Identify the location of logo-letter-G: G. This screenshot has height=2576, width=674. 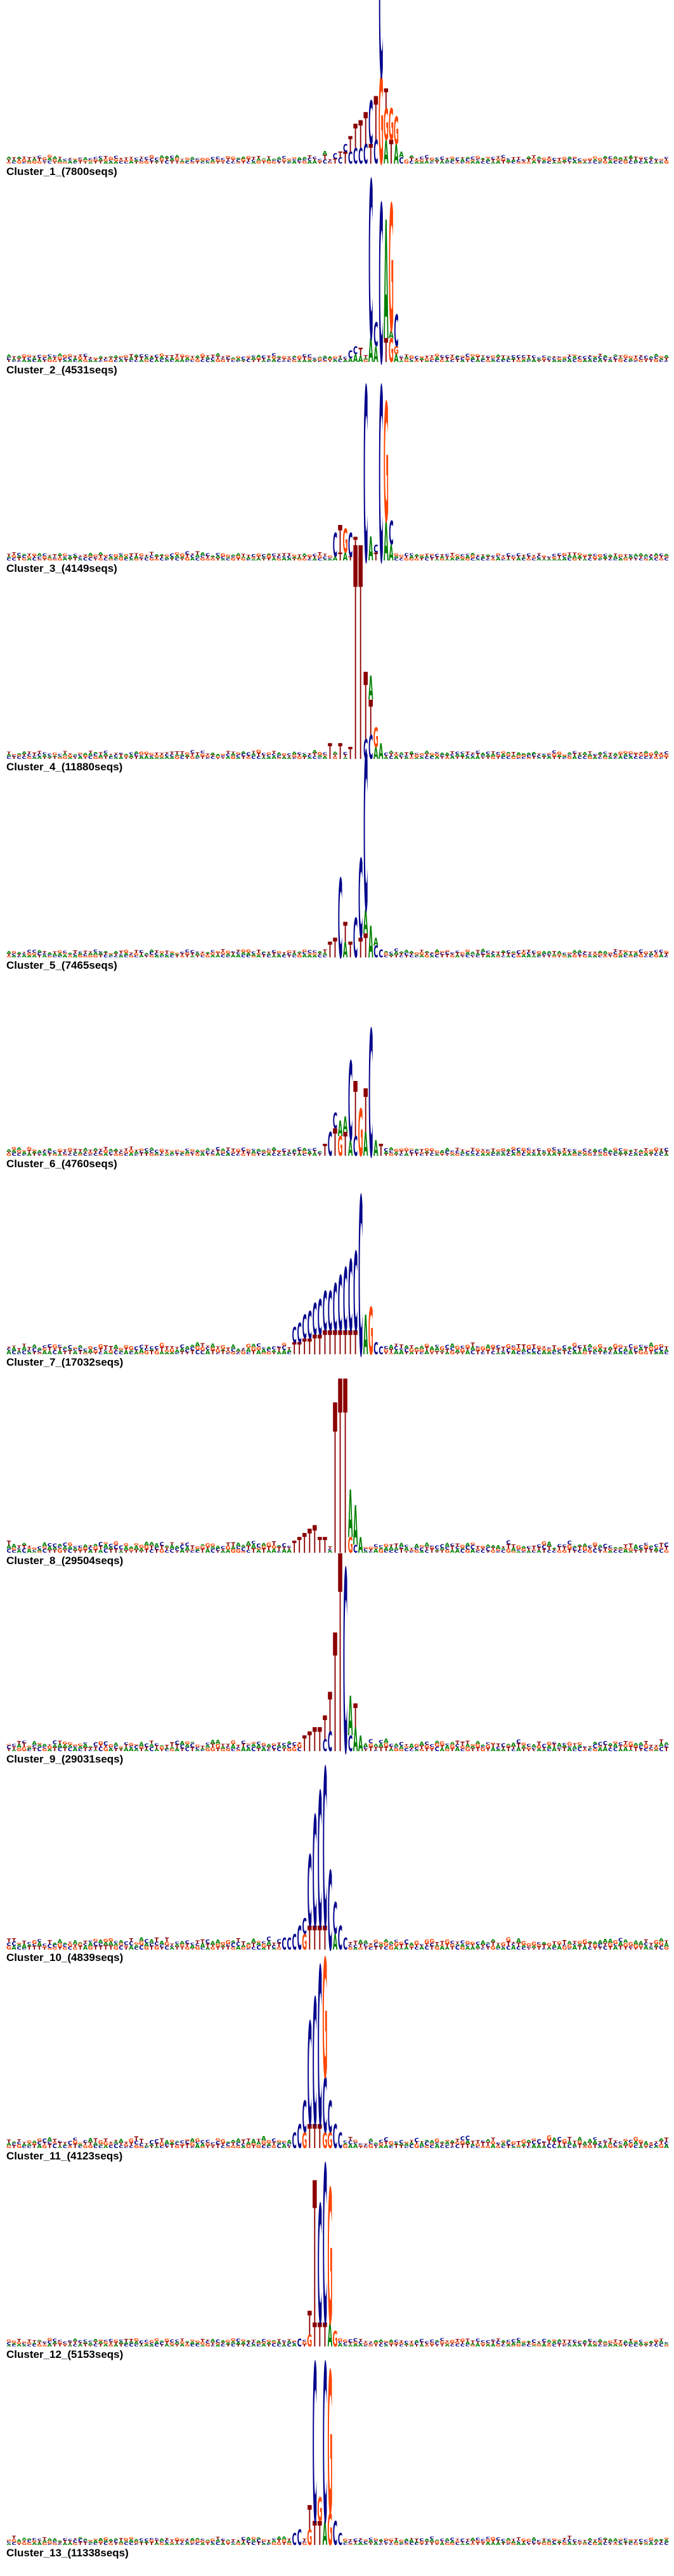
(391, 270).